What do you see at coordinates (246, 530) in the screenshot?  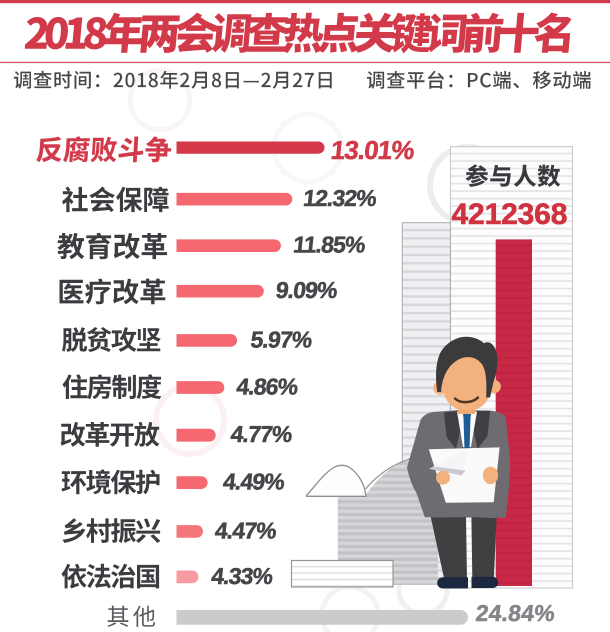 I see `svg-text: 4.47%` at bounding box center [246, 530].